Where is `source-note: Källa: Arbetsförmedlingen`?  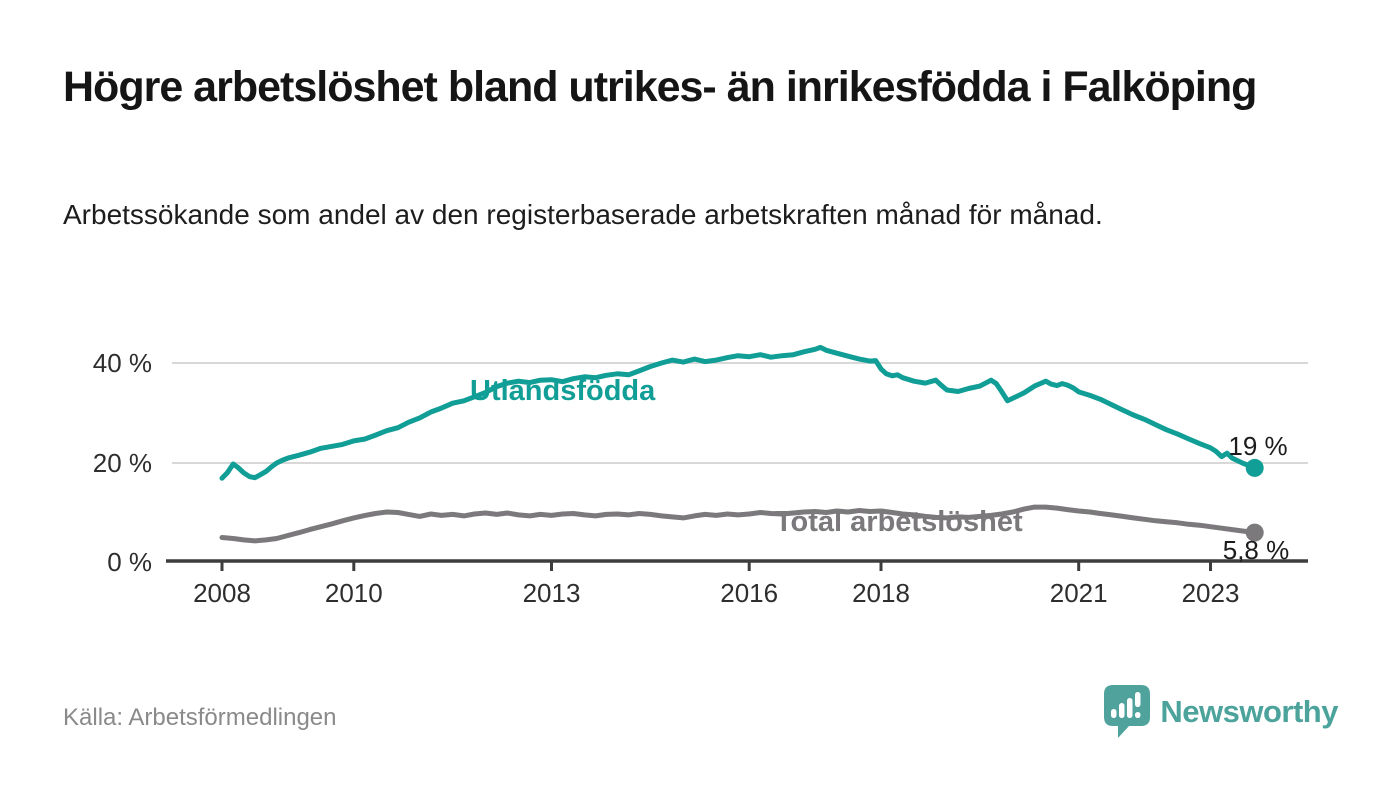
source-note: Källa: Arbetsförmedlingen is located at coordinates (200, 717).